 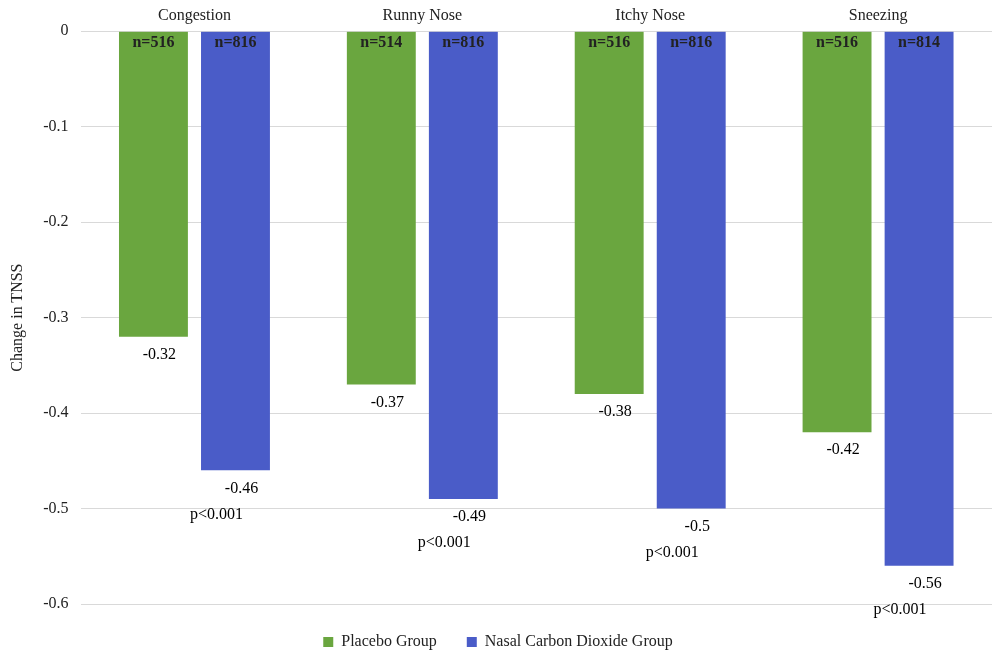 I want to click on data-label: -0.49, so click(x=469, y=516).